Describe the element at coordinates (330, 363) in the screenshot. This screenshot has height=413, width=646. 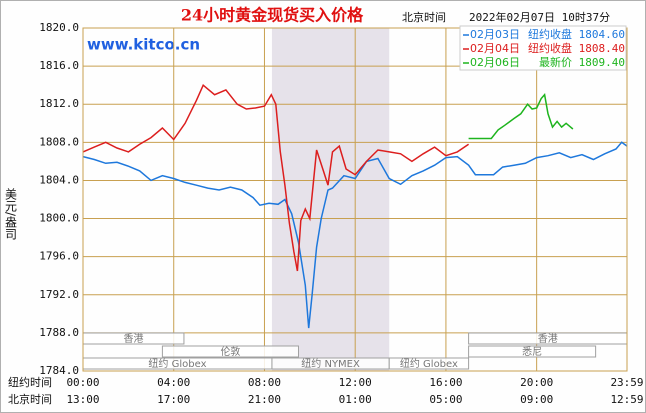
I see `session-label: 纽约 NYMEX` at that location.